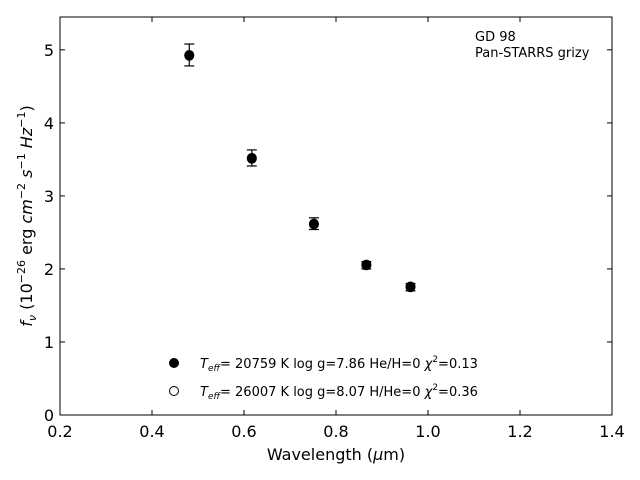 The height and width of the screenshot is (480, 640). I want to click on x-tick-labels: 0.2 0.4 0.6 0.8 1.0 1.2 1.4, so click(335, 431).